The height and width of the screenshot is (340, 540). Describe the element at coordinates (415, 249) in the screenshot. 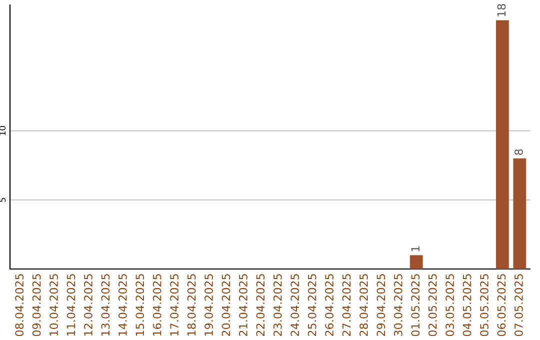

I see `data-label: 1` at that location.